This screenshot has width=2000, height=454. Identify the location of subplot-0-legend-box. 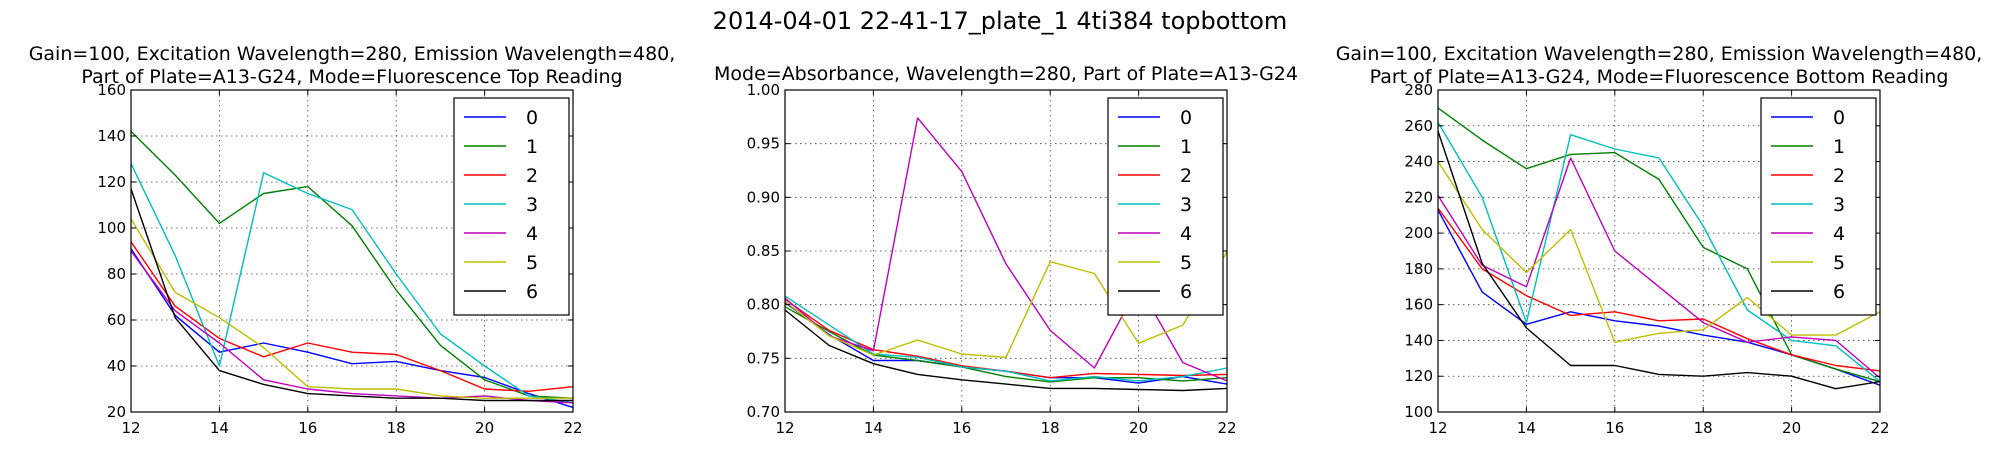
(511, 206).